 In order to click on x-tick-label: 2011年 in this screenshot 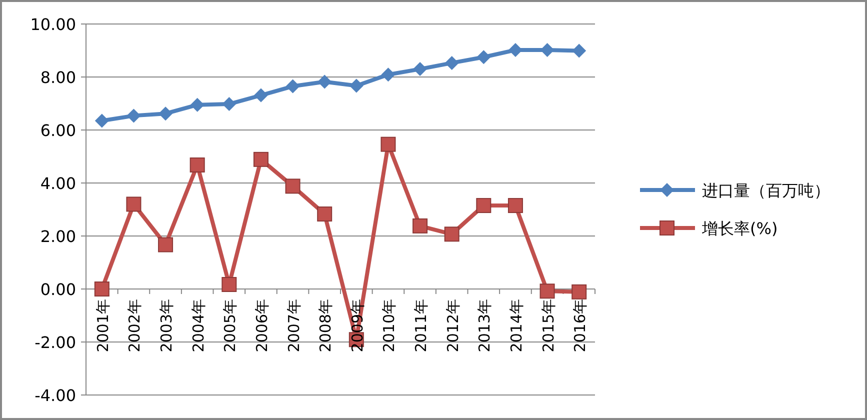, I will do `click(421, 325)`.